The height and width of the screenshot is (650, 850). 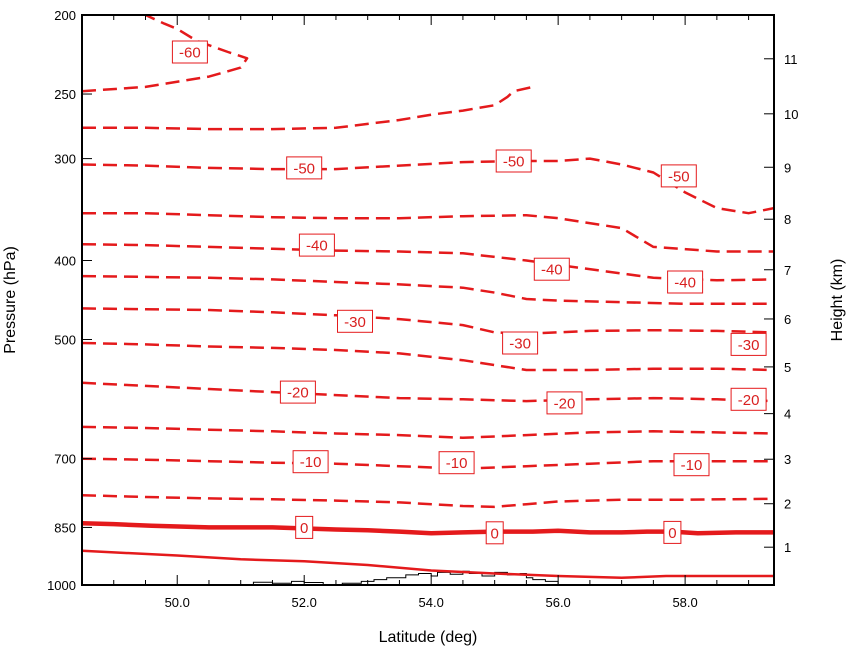 I want to click on y2-tick-label: 1, so click(x=787, y=547).